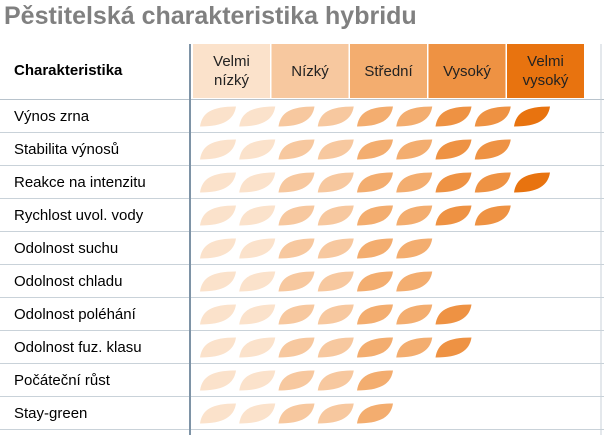 The height and width of the screenshot is (435, 604). What do you see at coordinates (79, 215) in the screenshot?
I see `category-label: Rychlost uvol. vody` at bounding box center [79, 215].